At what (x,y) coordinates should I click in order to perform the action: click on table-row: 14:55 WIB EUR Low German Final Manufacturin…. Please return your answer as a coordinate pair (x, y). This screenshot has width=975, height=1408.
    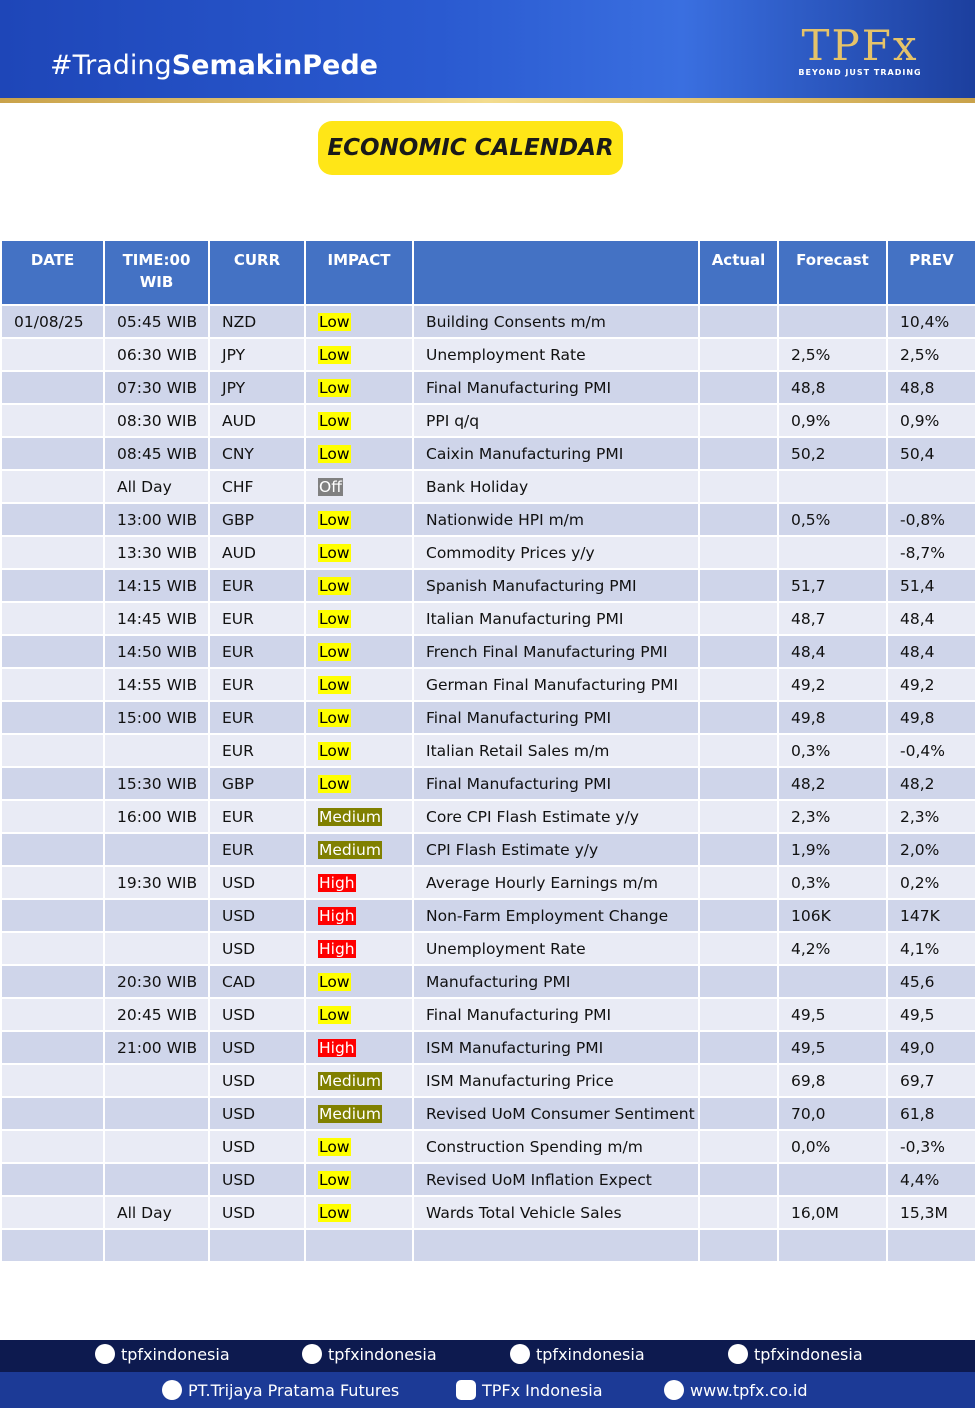
    Looking at the image, I should click on (487, 684).